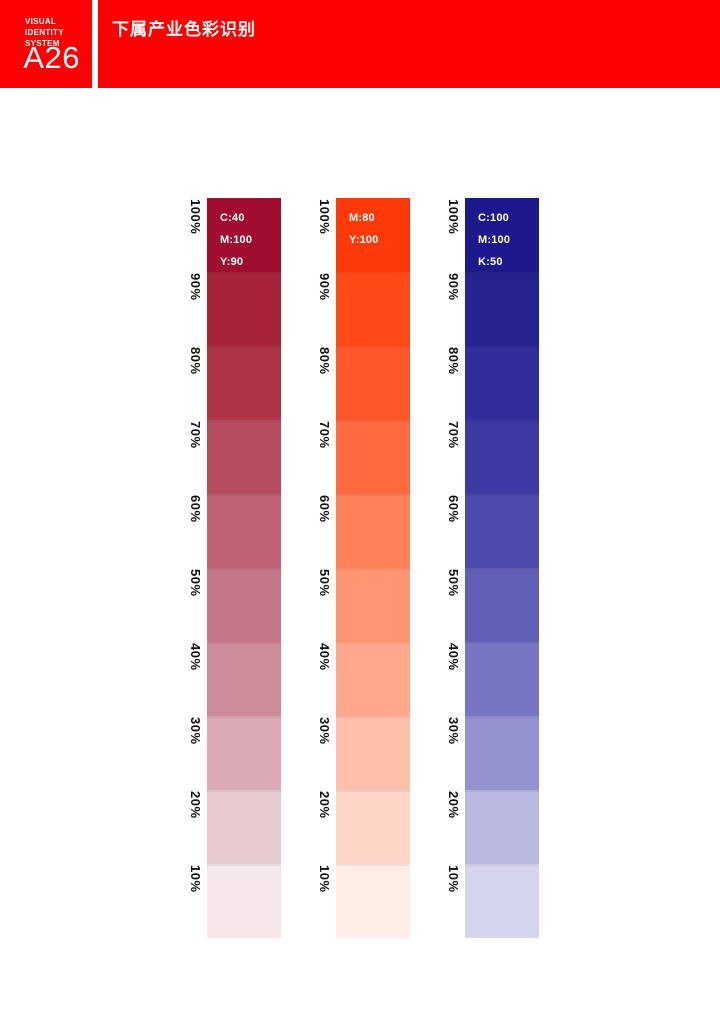 The width and height of the screenshot is (720, 1018). Describe the element at coordinates (95, 44) in the screenshot. I see `header-divider` at that location.